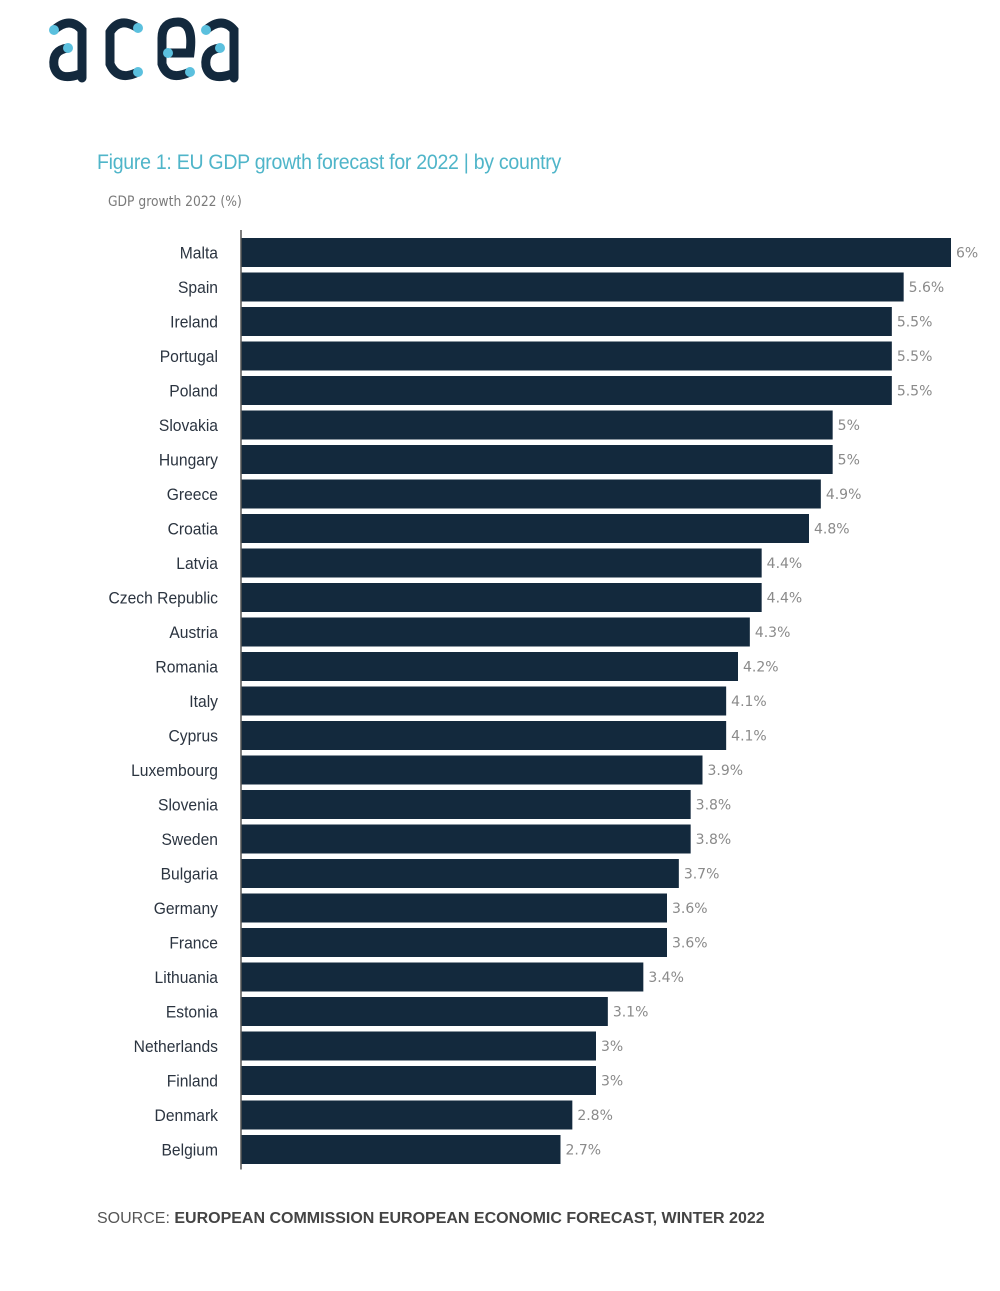 The image size is (1000, 1291). What do you see at coordinates (927, 288) in the screenshot?
I see `data-label: 5.6%` at bounding box center [927, 288].